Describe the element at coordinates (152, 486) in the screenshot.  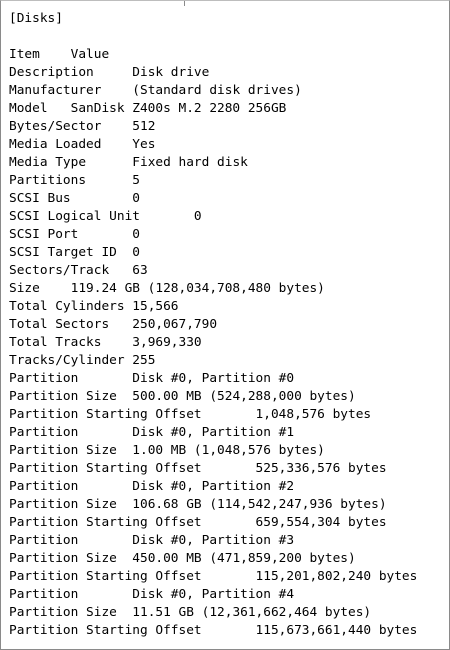
I see `line-partition-2: Partition Disk #0, Partition #2` at that location.